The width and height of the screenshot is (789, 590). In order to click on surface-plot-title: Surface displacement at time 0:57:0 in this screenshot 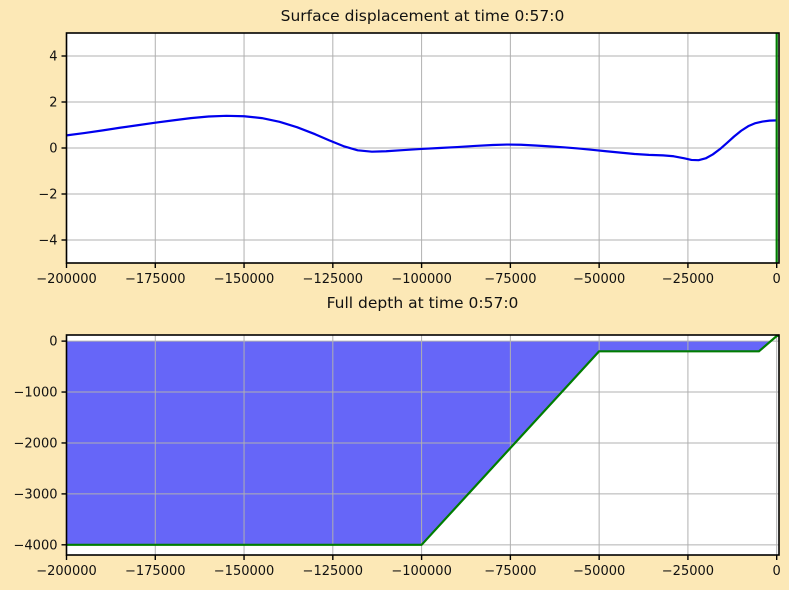, I will do `click(422, 16)`.